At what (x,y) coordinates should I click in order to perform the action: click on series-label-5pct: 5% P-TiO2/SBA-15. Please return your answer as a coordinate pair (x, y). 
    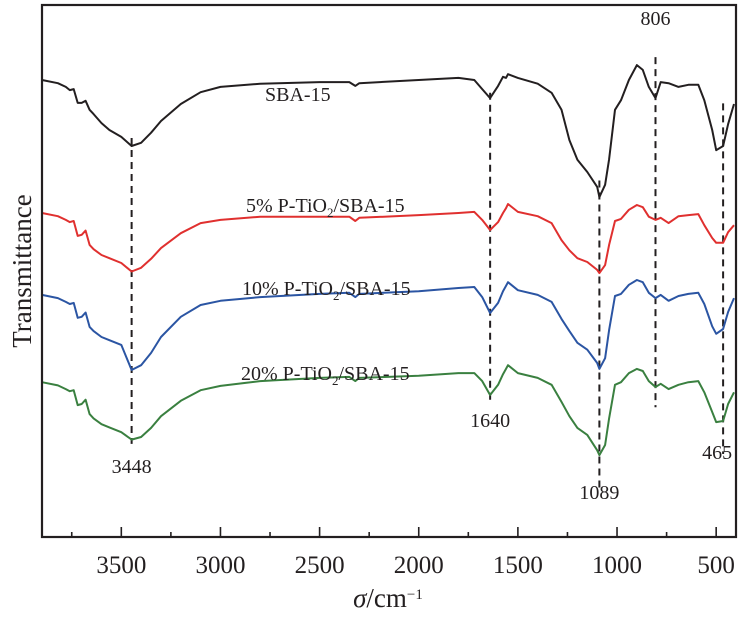
    Looking at the image, I should click on (325, 207).